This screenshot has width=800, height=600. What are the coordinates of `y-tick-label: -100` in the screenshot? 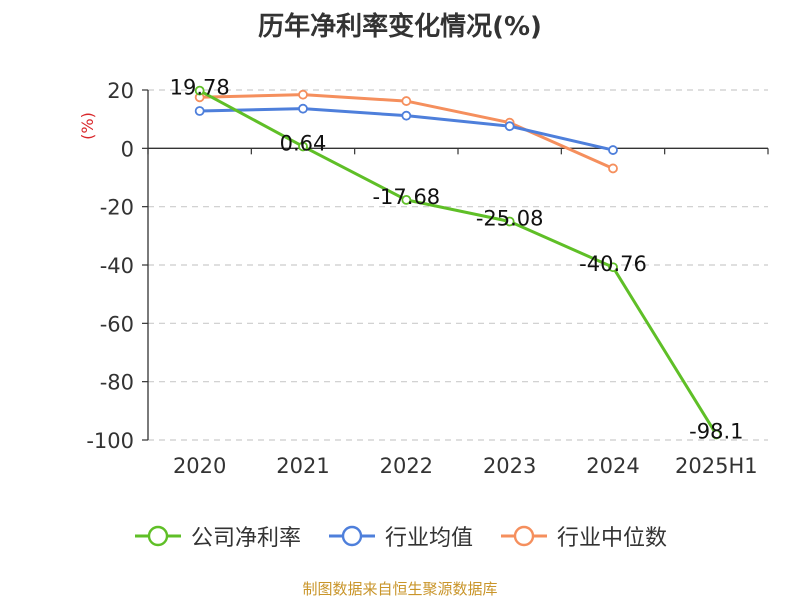 It's located at (110, 441).